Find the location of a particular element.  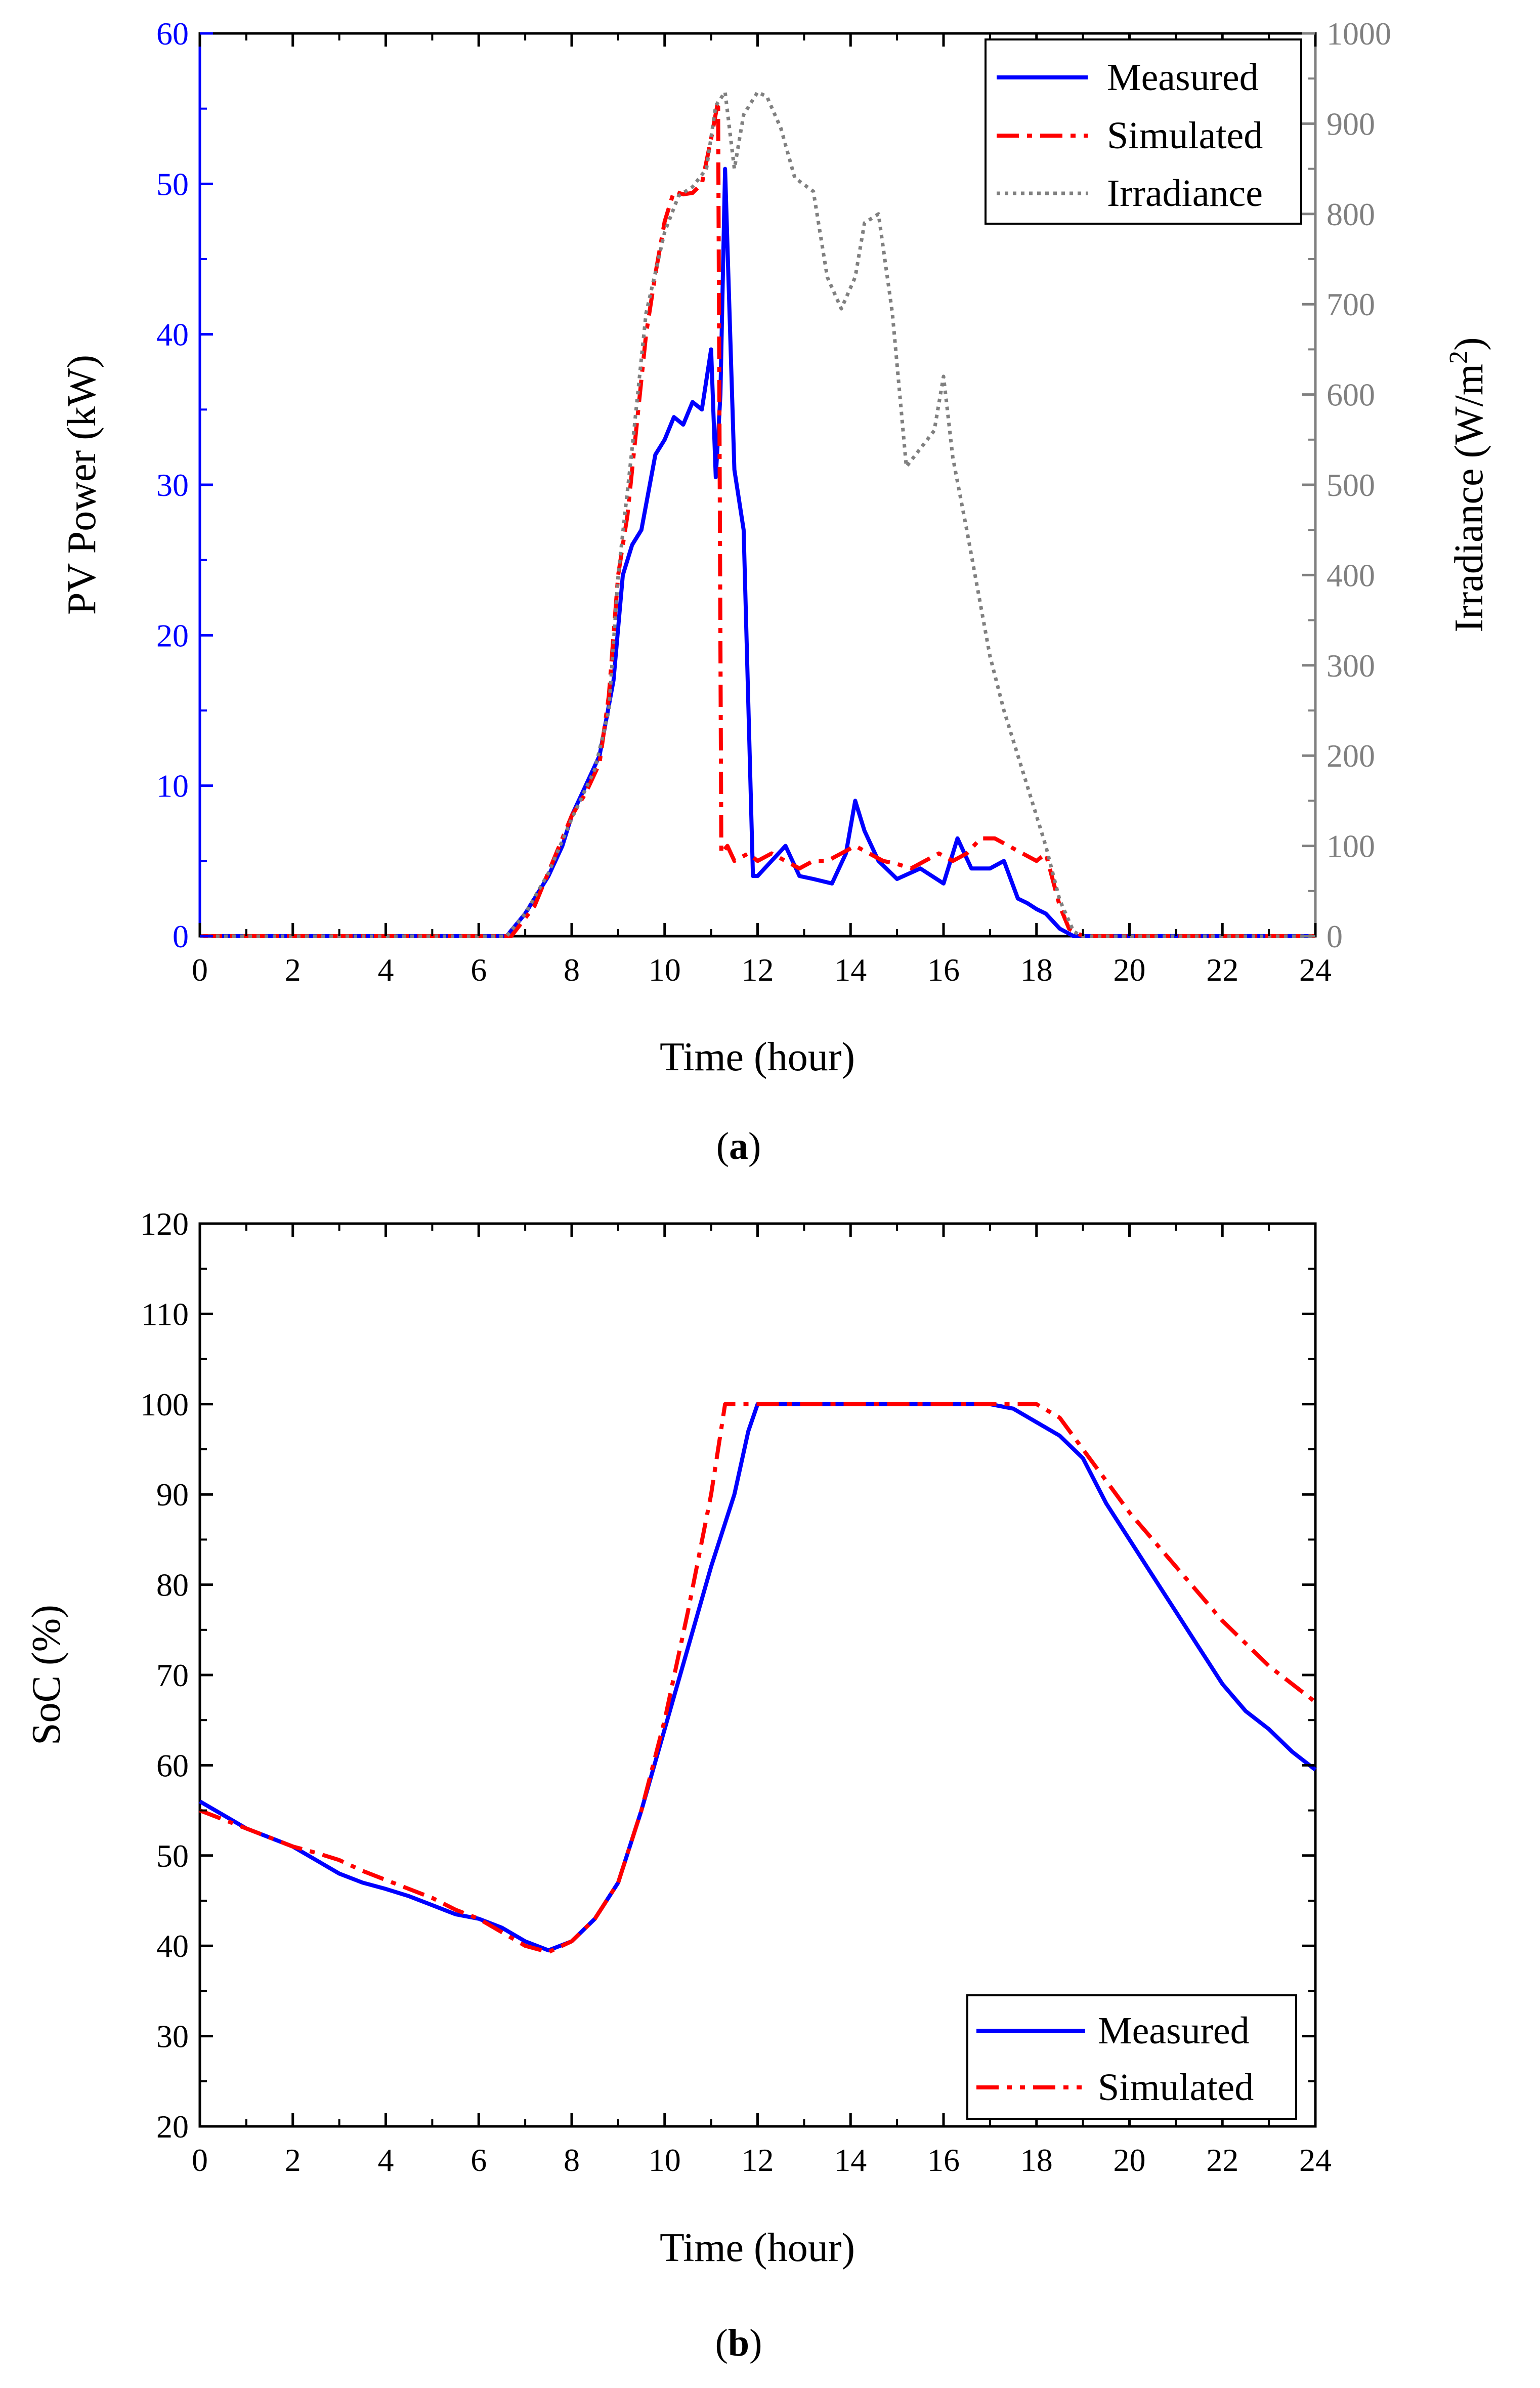

chart-a-y2-tick-label: 900 is located at coordinates (1351, 124).